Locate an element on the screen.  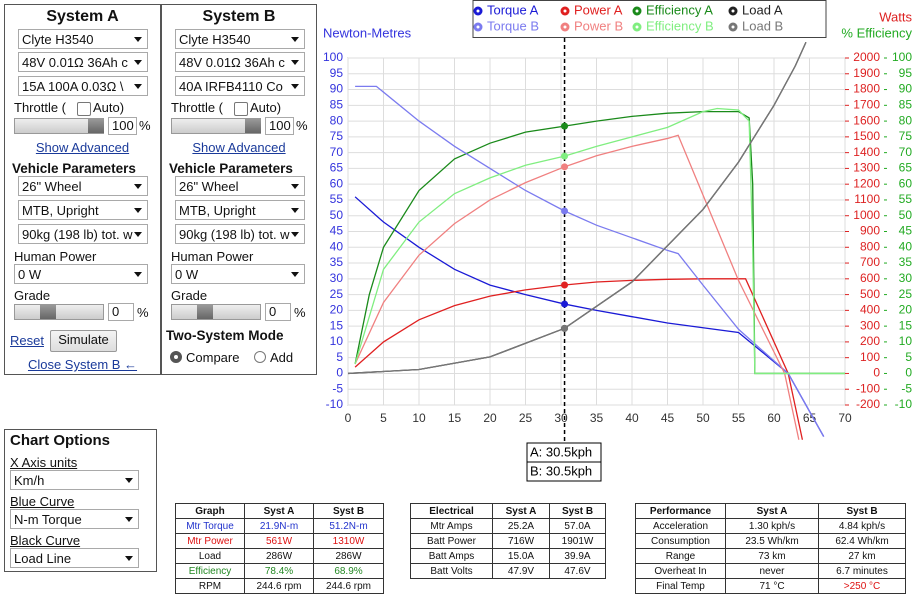
dropdown: 40A IRFB4110 Co is located at coordinates (240, 86).